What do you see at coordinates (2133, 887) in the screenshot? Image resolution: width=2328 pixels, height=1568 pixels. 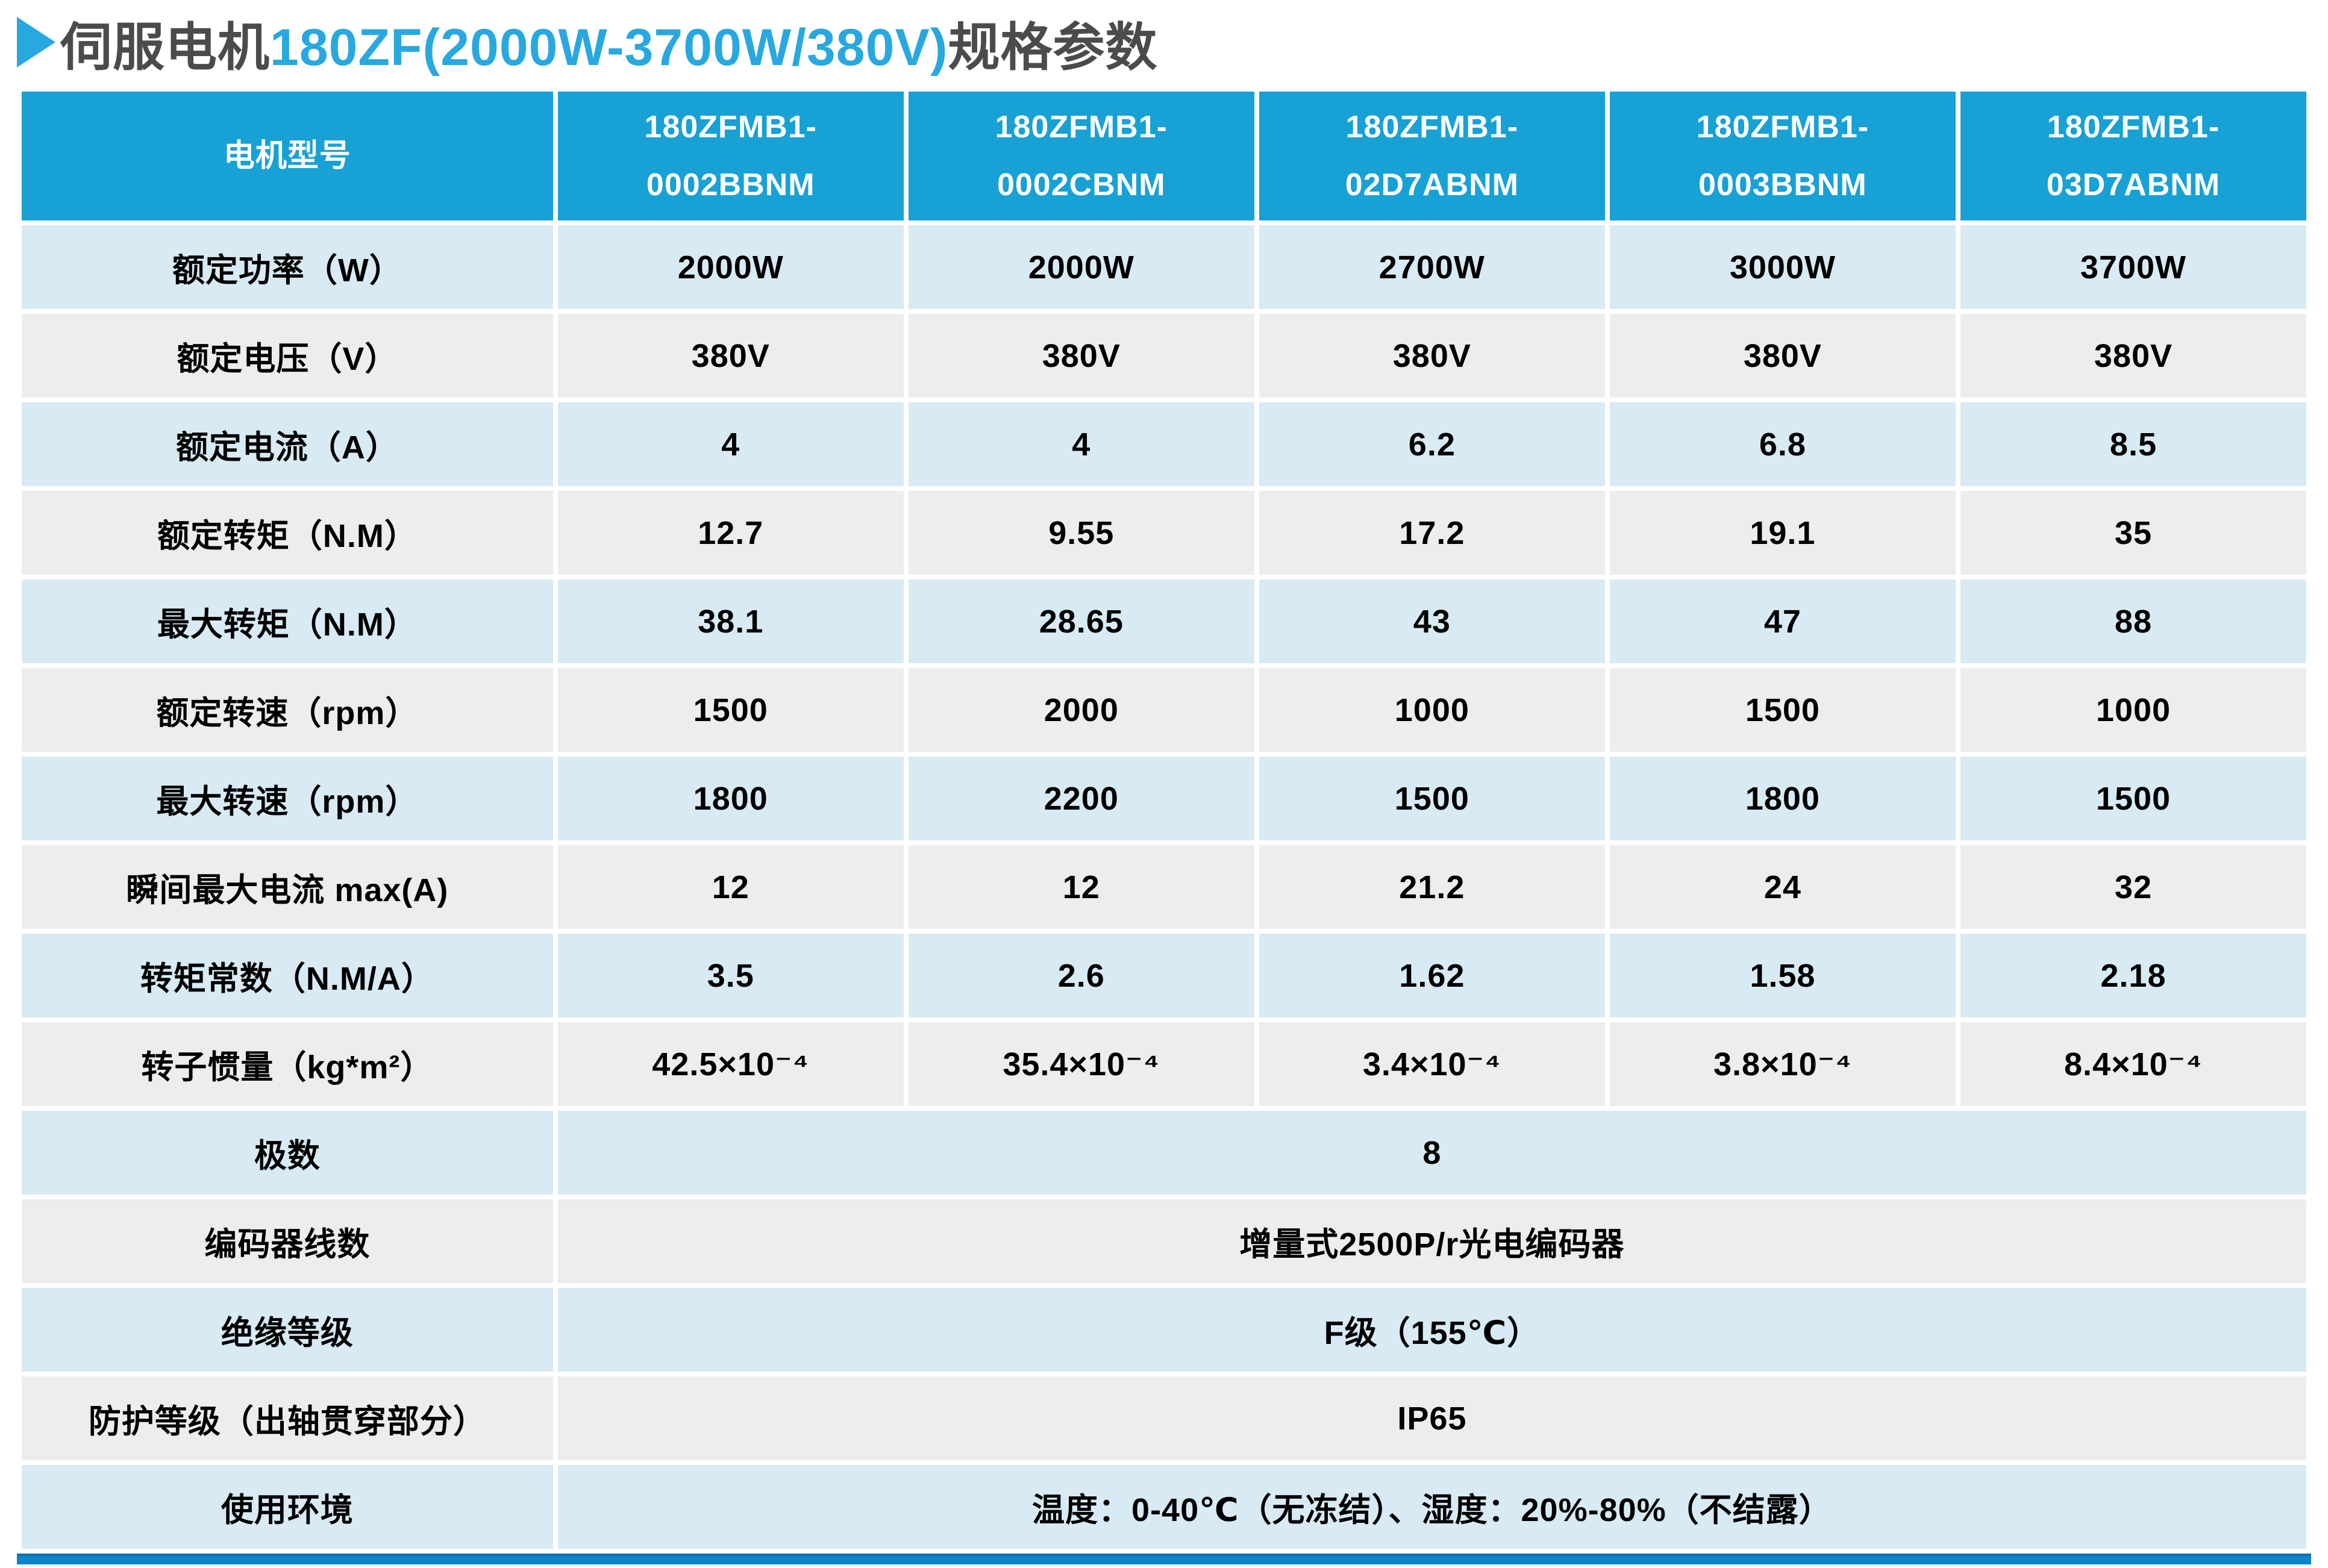 I see `cell-value: 32` at bounding box center [2133, 887].